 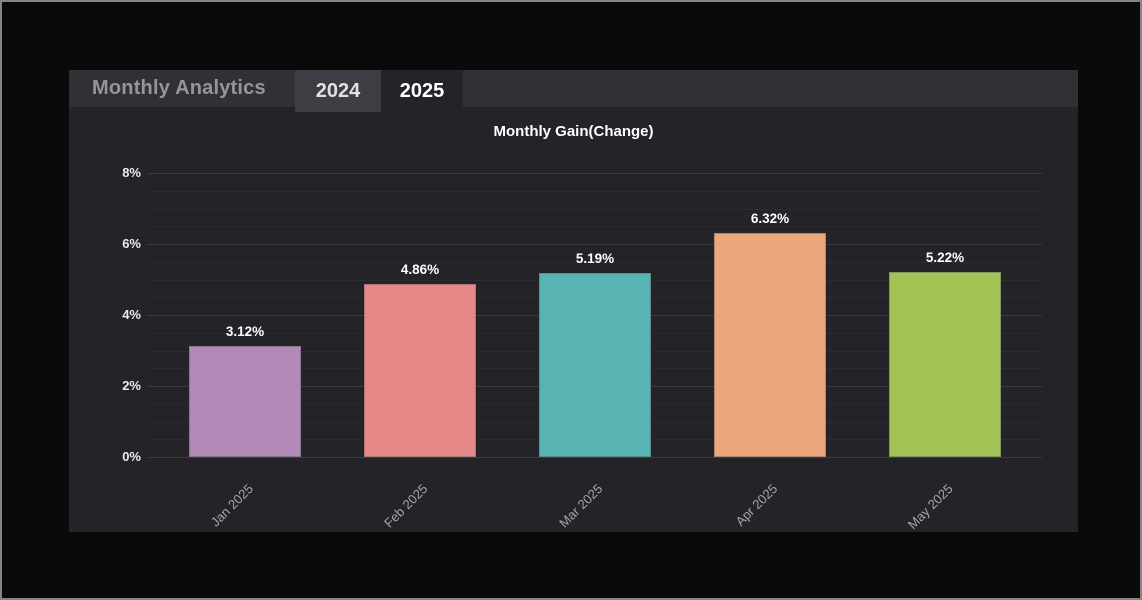 I want to click on bar-value-label: 5.19%, so click(x=595, y=258).